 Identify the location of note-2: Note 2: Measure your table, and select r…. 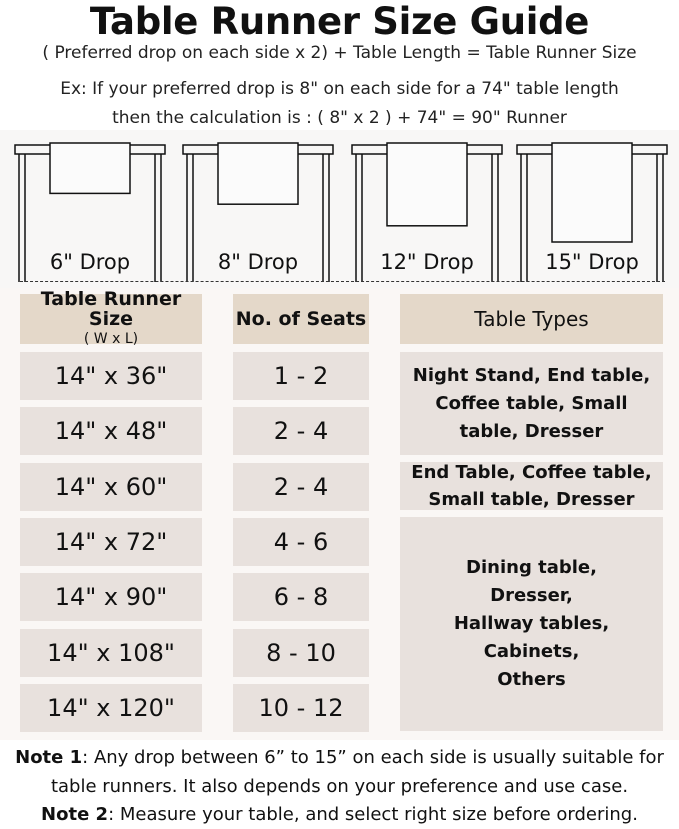
(339, 814).